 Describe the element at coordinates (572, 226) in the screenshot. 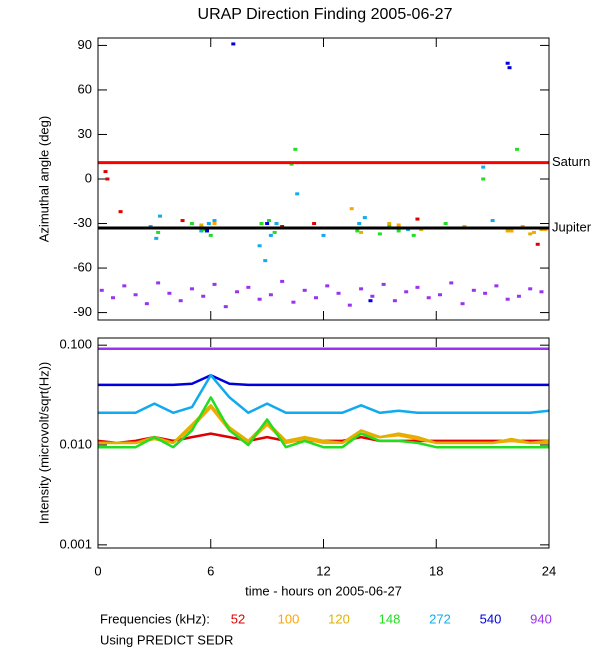

I see `reference-label: Jupiter` at that location.